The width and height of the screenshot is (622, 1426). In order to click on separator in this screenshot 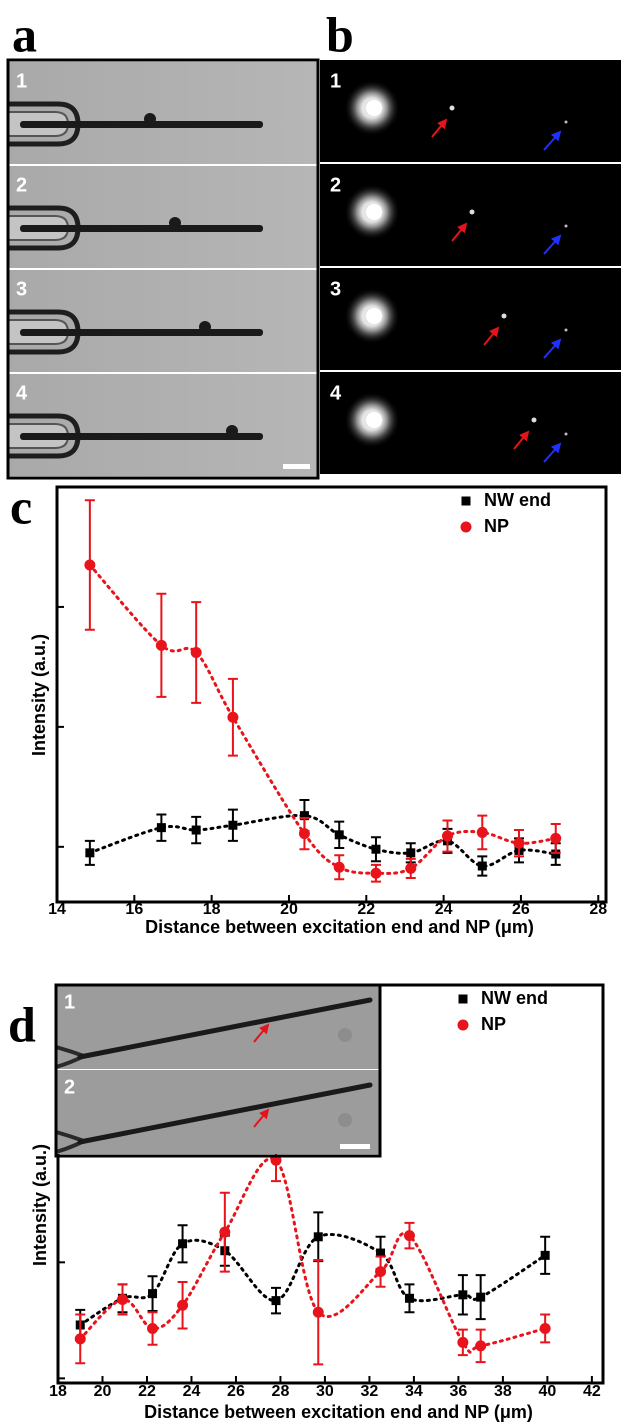, I will do `click(470, 163)`.